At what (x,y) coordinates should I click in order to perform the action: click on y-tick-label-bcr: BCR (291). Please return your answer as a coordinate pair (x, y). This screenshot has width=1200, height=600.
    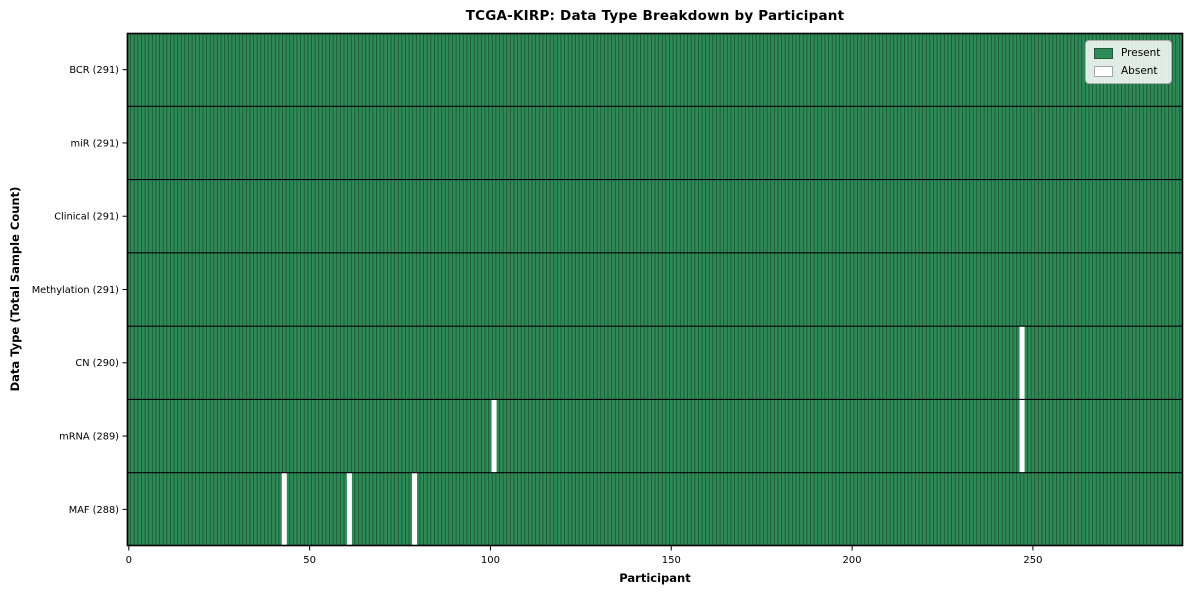
    Looking at the image, I should click on (94, 70).